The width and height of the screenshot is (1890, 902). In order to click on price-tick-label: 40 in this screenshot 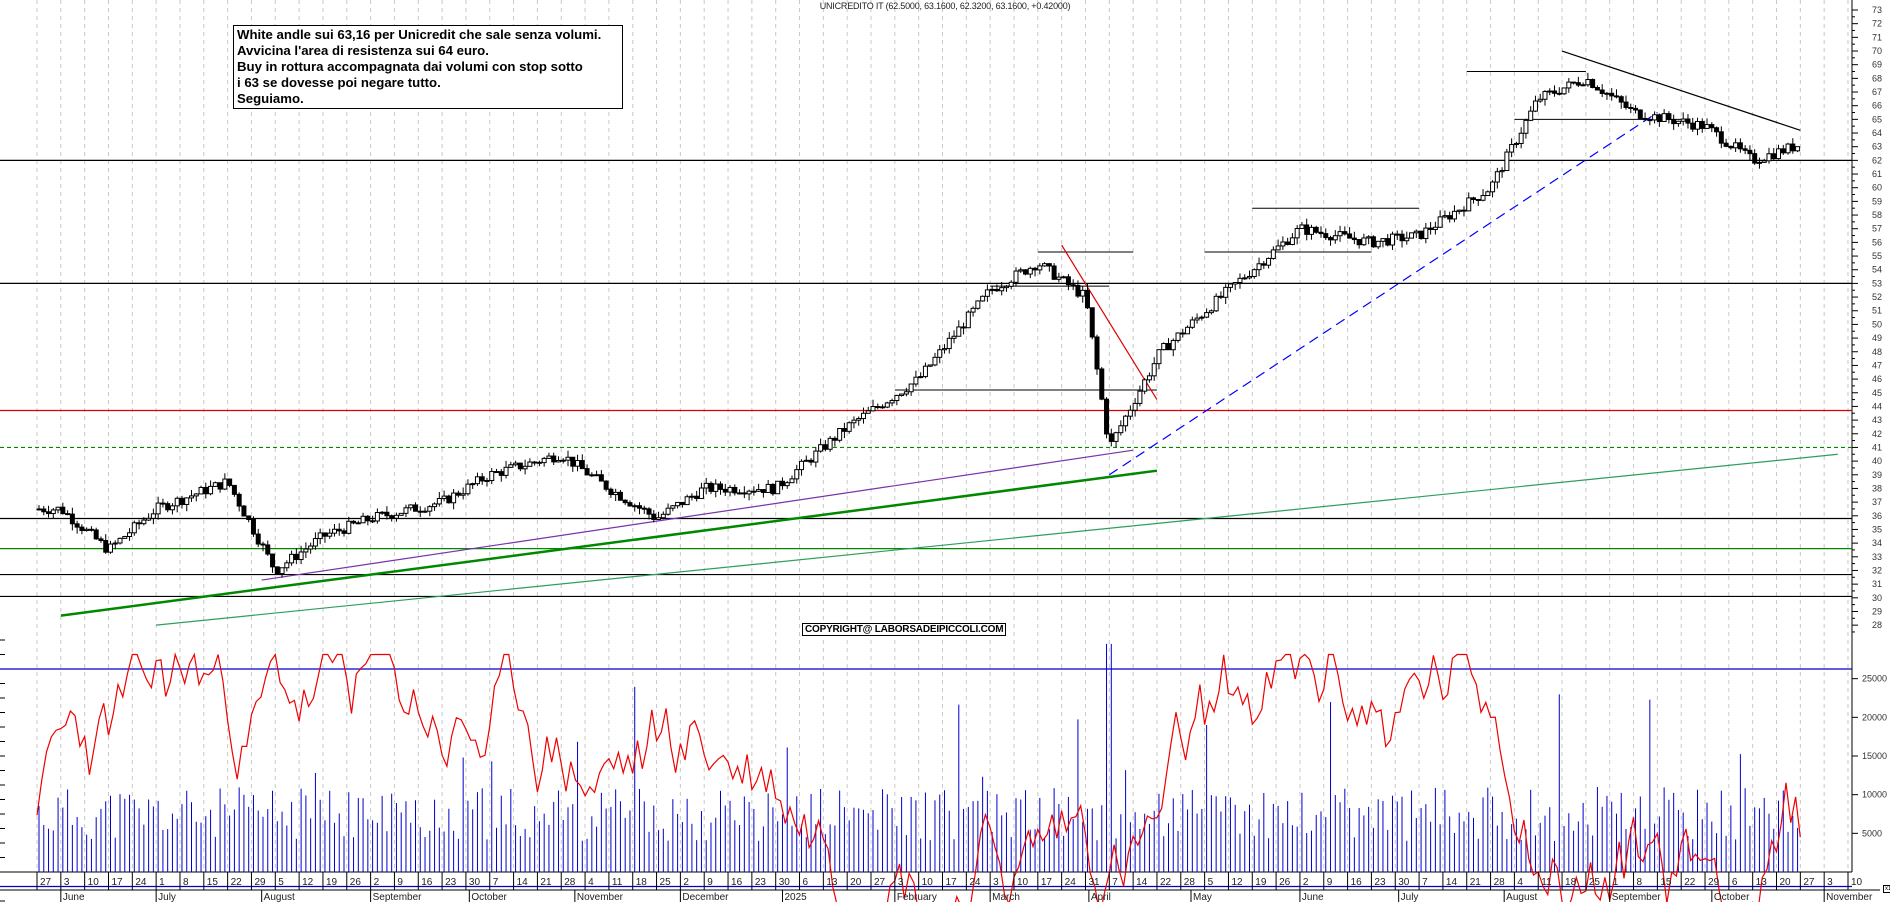, I will do `click(1877, 461)`.